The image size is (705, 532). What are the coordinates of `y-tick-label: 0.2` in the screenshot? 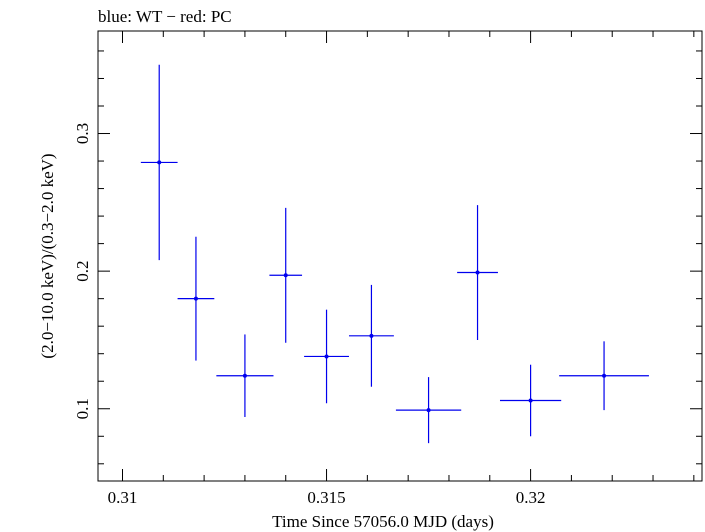 It's located at (82, 271).